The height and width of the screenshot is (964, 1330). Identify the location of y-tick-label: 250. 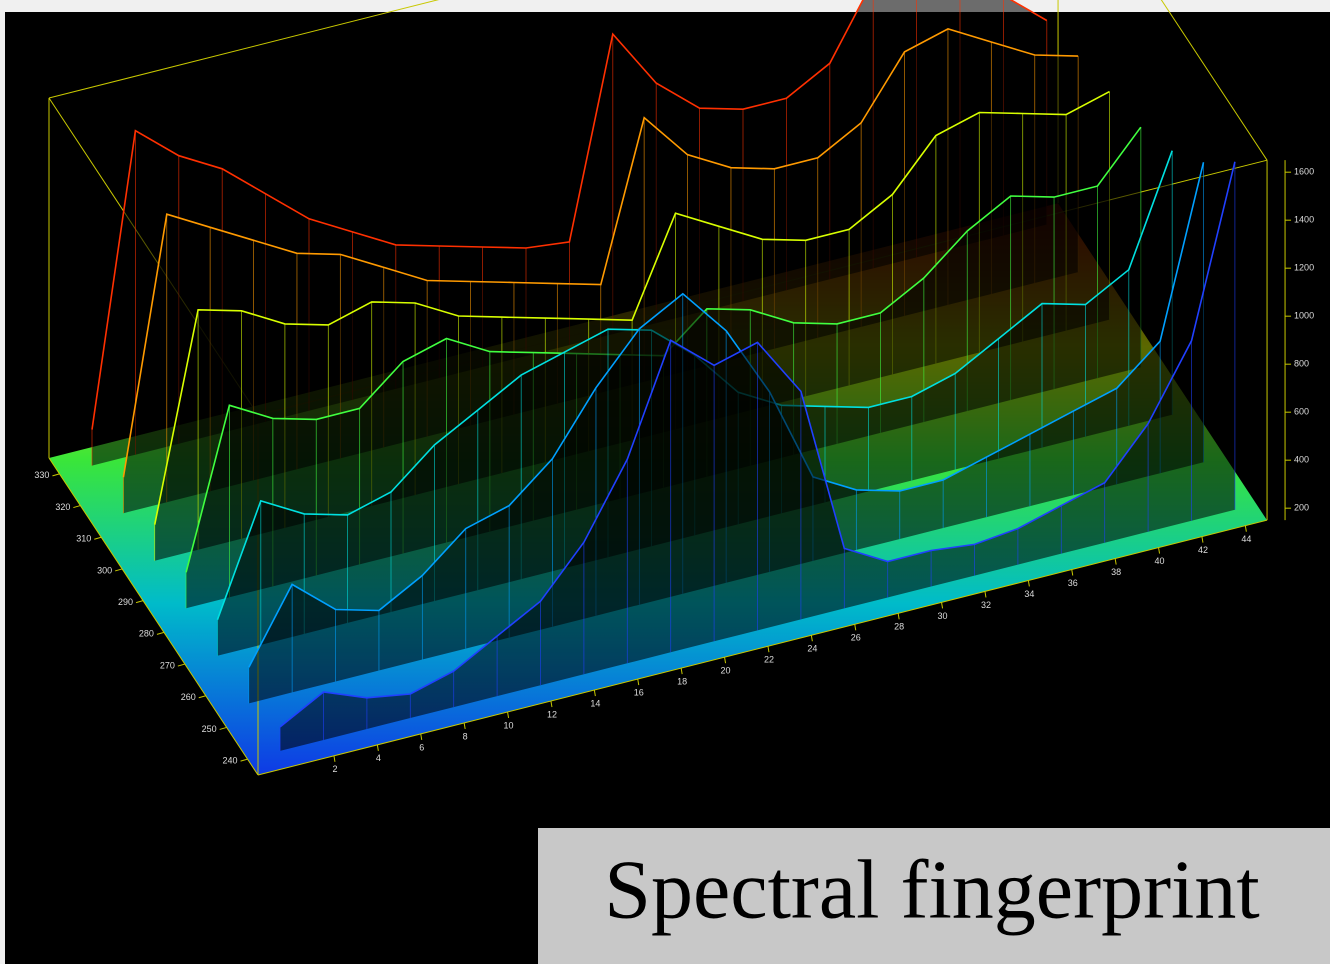
(209, 729).